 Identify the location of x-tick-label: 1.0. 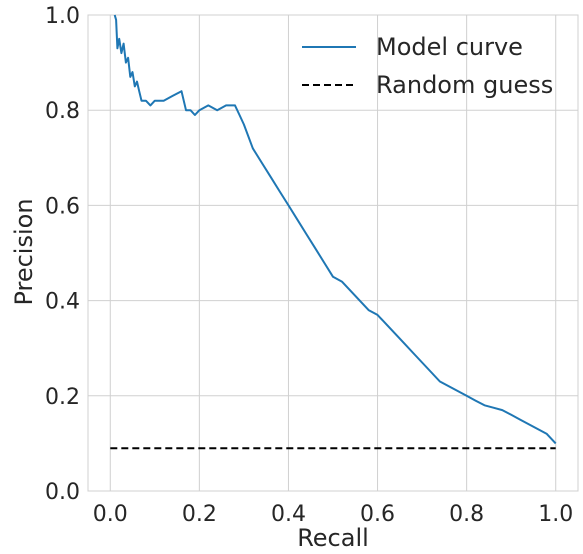
(555, 514).